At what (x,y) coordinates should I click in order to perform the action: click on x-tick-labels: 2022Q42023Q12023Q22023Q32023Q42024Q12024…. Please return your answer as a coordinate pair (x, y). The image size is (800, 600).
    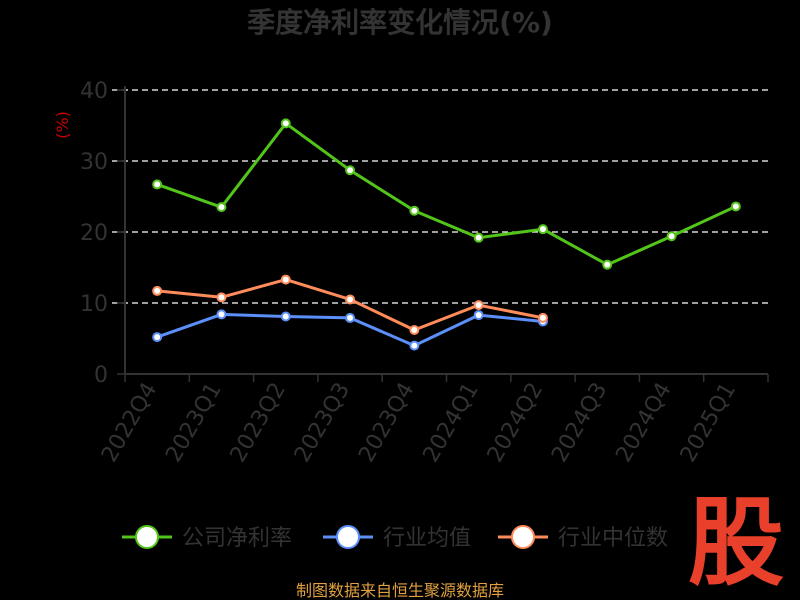
    Looking at the image, I should click on (419, 423).